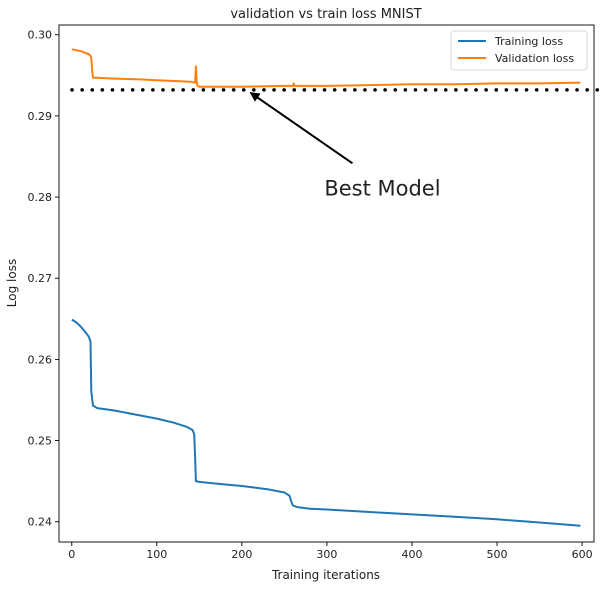 This screenshot has width=604, height=593. I want to click on y-tick-label: 0.26, so click(40, 359).